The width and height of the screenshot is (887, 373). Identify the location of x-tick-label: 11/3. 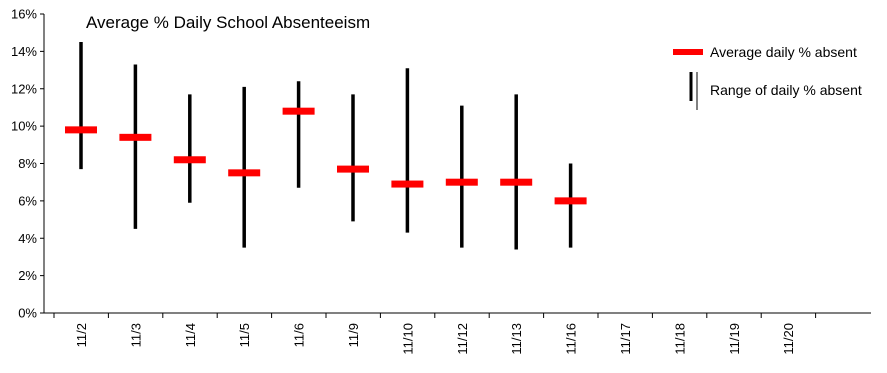
(135, 335).